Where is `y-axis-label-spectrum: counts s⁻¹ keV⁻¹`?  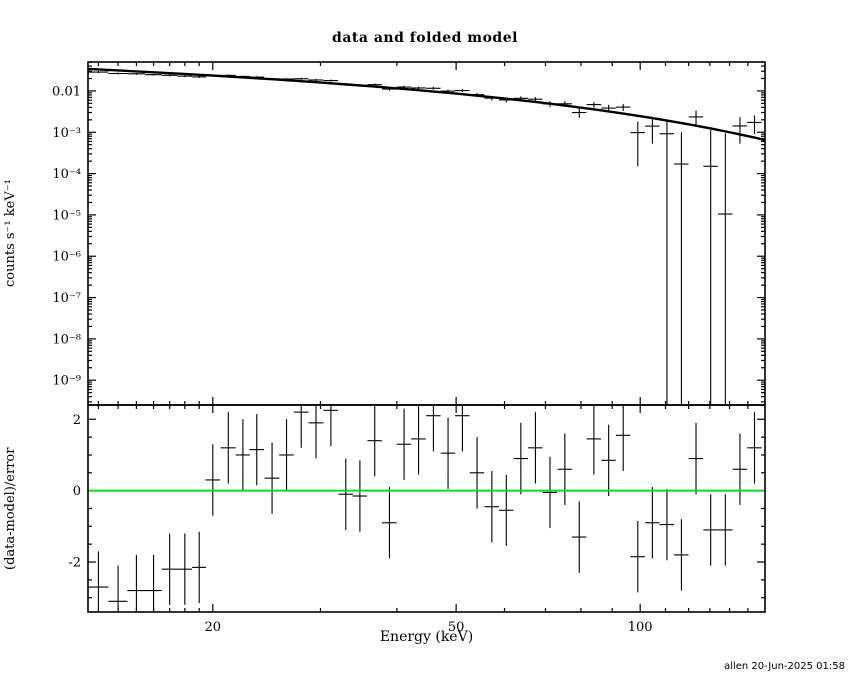 y-axis-label-spectrum: counts s⁻¹ keV⁻¹ is located at coordinates (10, 233).